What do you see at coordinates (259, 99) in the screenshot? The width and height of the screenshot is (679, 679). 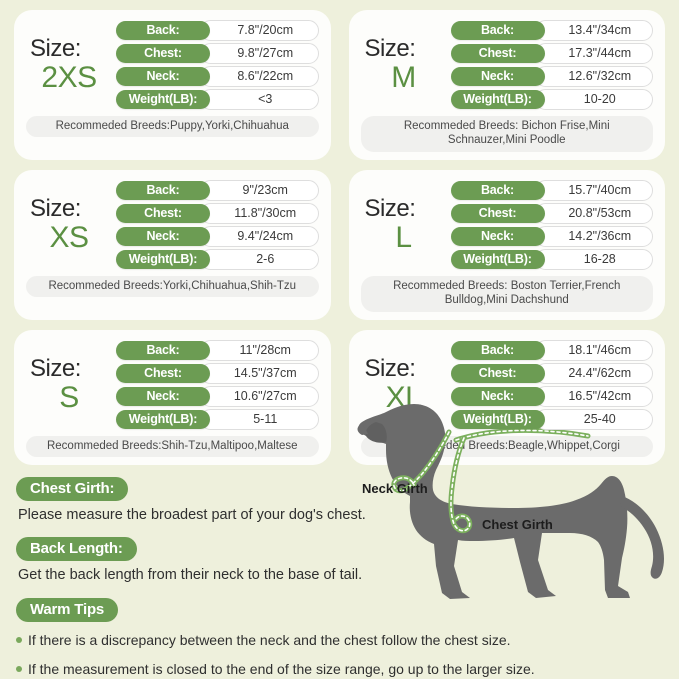 I see `weight-value: <3` at bounding box center [259, 99].